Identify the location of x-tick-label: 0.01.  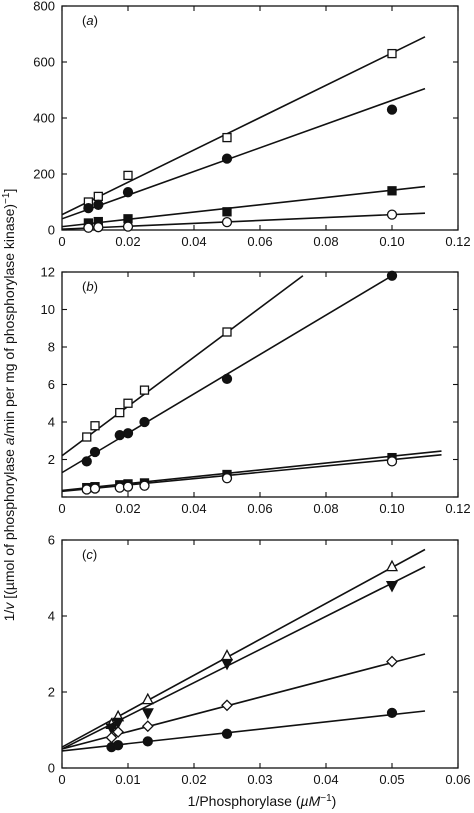
(127, 779).